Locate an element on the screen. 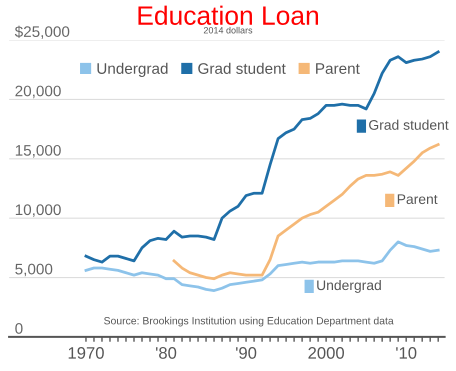 The height and width of the screenshot is (371, 456). x-tick-label: '10 is located at coordinates (406, 353).